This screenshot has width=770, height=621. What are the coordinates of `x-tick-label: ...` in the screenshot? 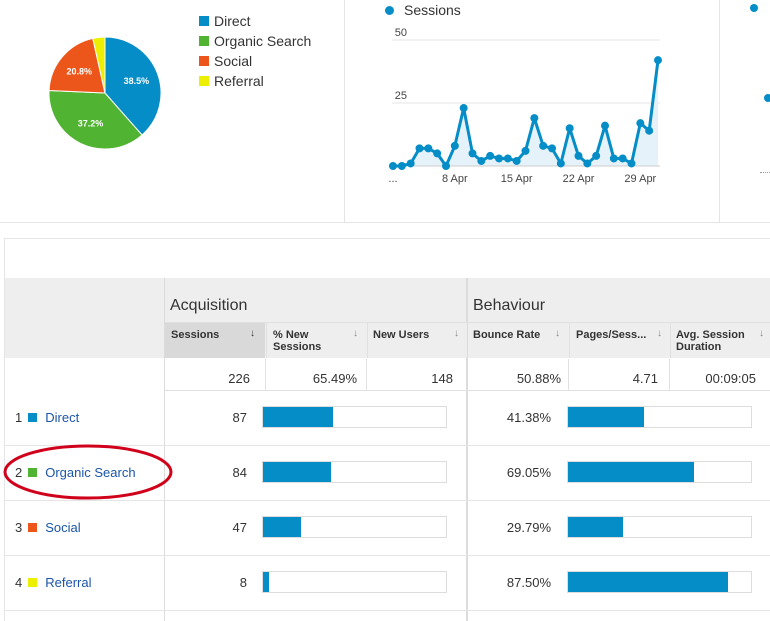 It's located at (392, 179).